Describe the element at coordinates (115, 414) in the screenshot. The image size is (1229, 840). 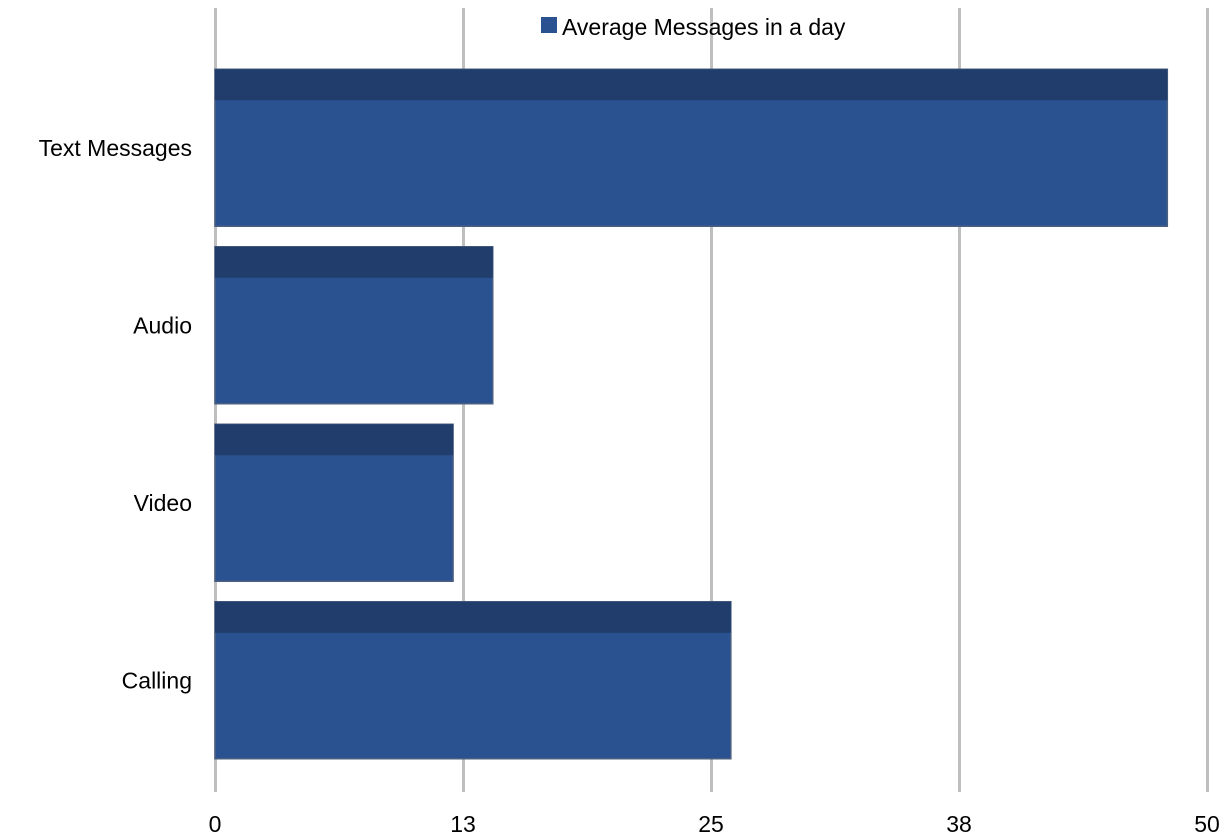
I see `category-labels: Text Messages Audio Video Calling` at that location.